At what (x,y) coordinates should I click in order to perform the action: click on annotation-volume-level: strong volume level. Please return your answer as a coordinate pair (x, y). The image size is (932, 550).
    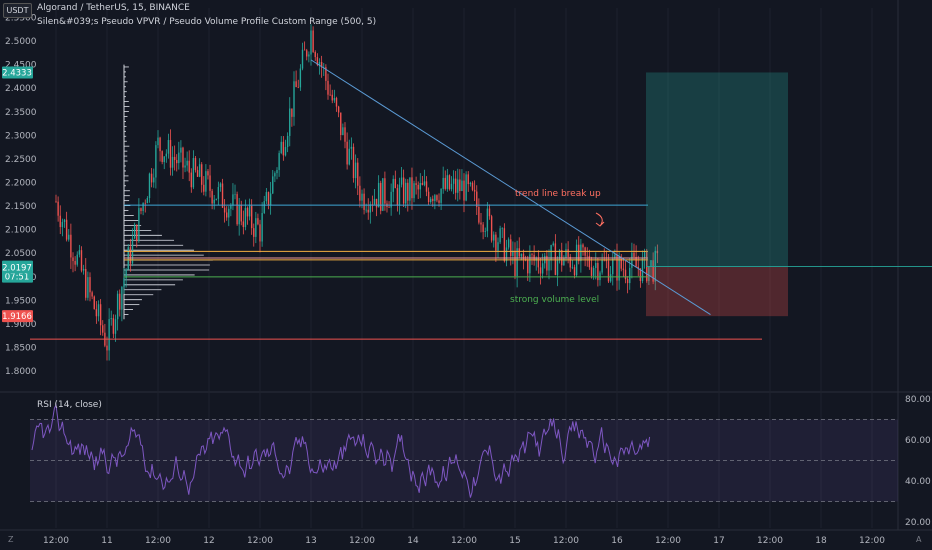
    Looking at the image, I should click on (554, 300).